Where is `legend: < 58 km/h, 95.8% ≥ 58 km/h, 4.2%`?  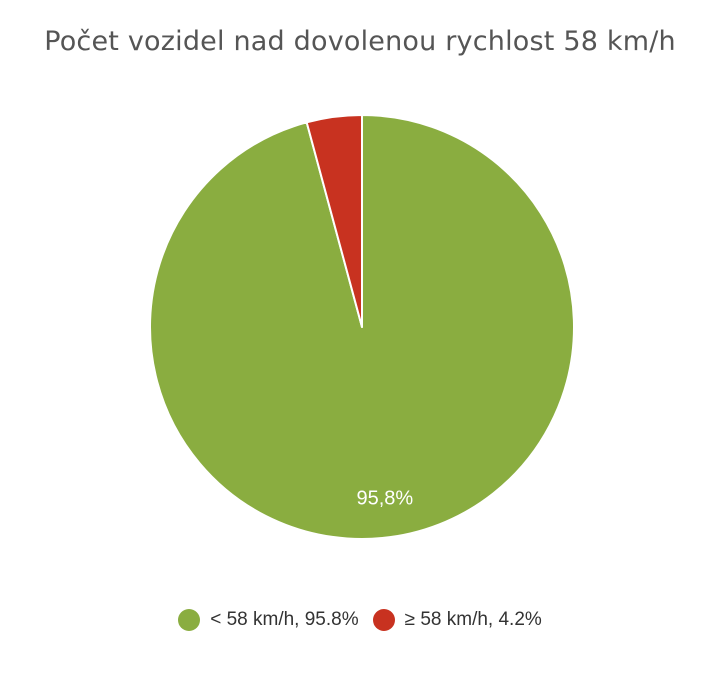
legend: < 58 km/h, 95.8% ≥ 58 km/h, 4.2% is located at coordinates (360, 620).